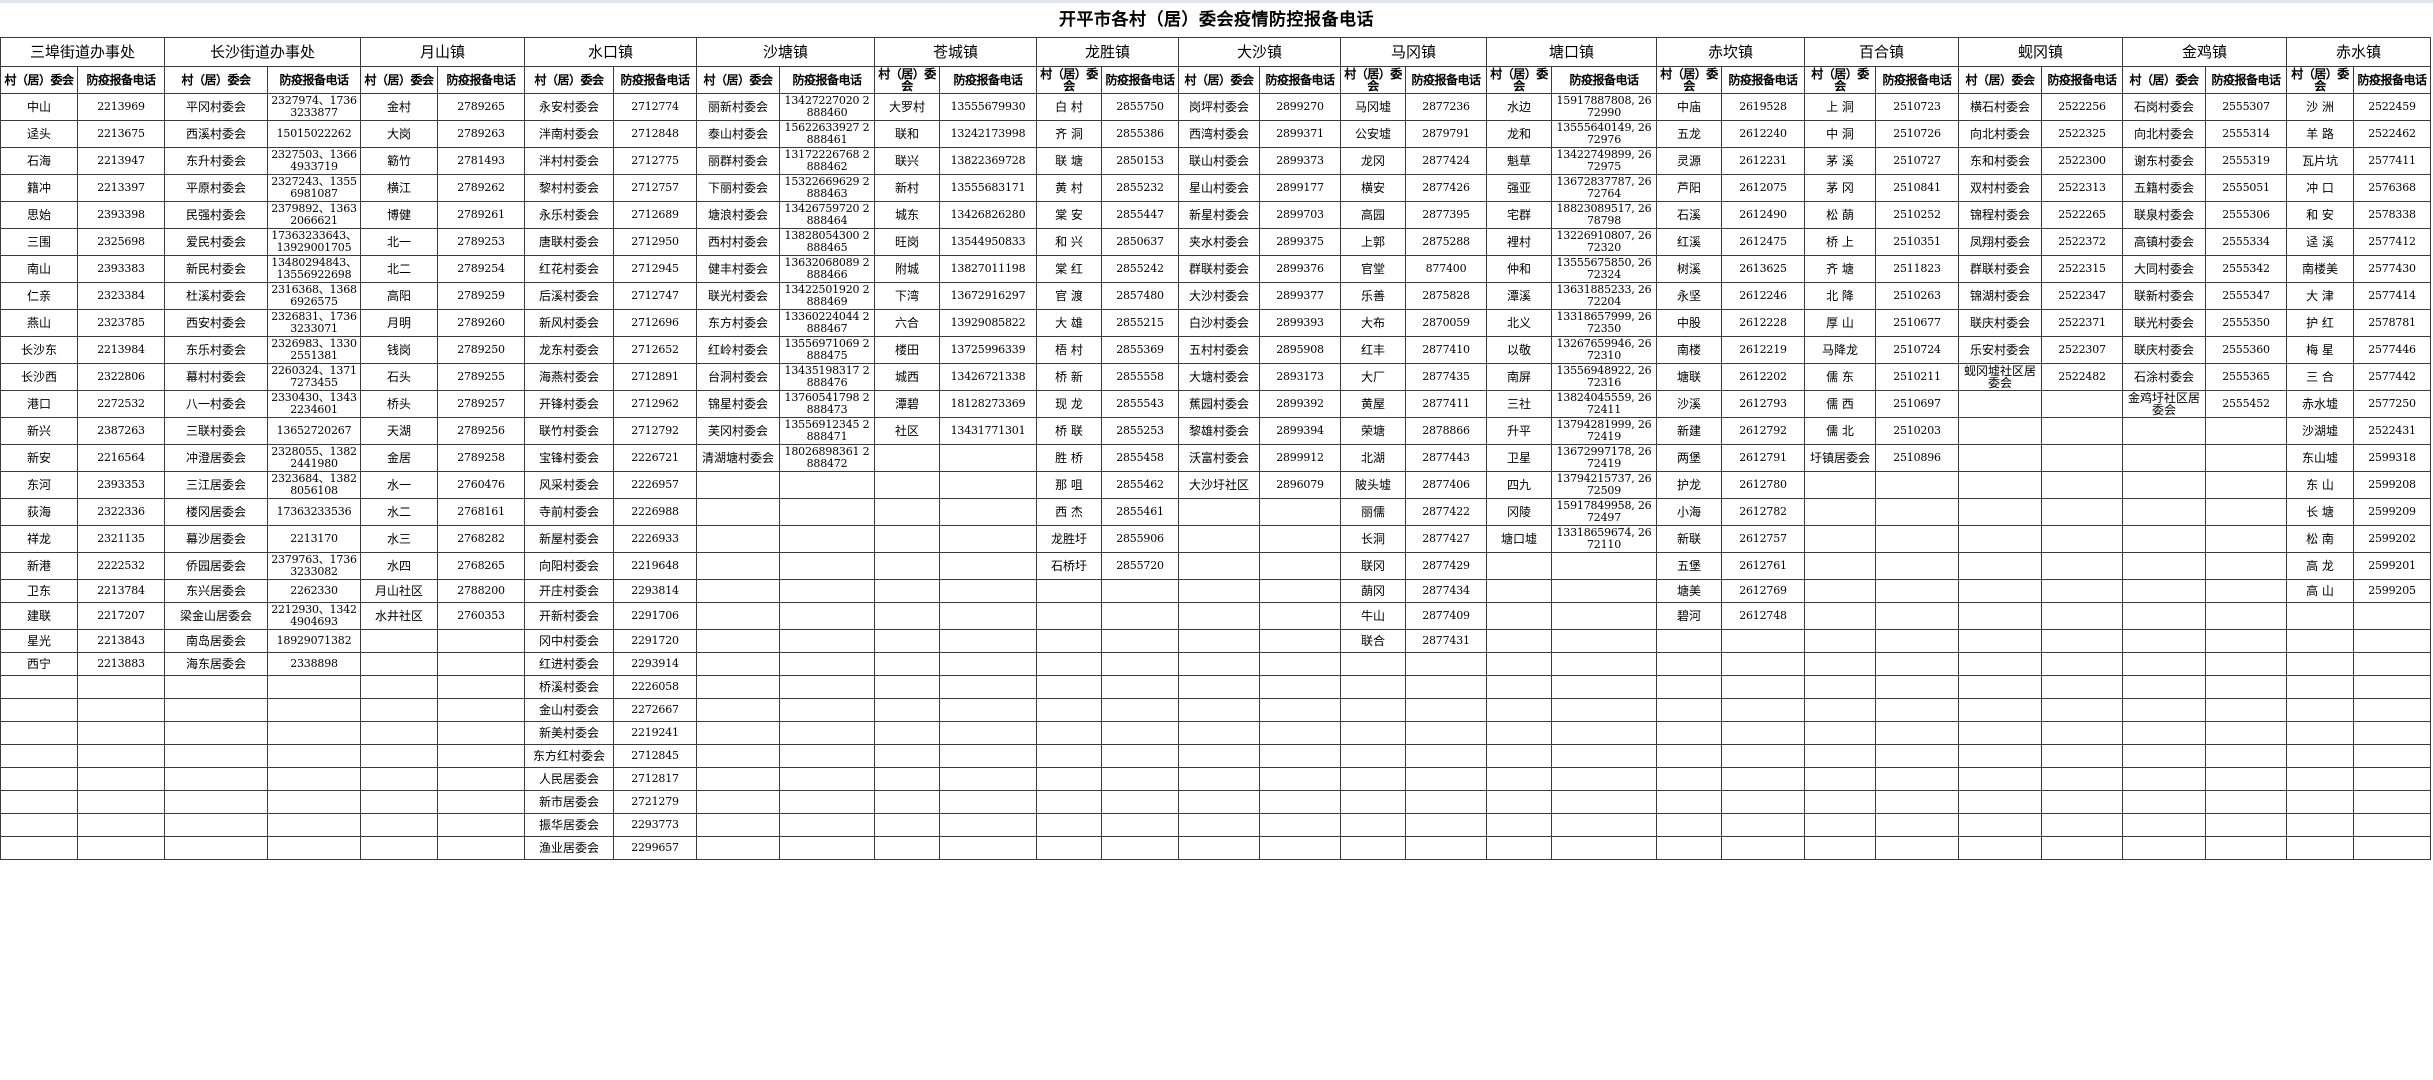  What do you see at coordinates (988, 161) in the screenshot?
I see `phone-number-cell: 13822369728` at bounding box center [988, 161].